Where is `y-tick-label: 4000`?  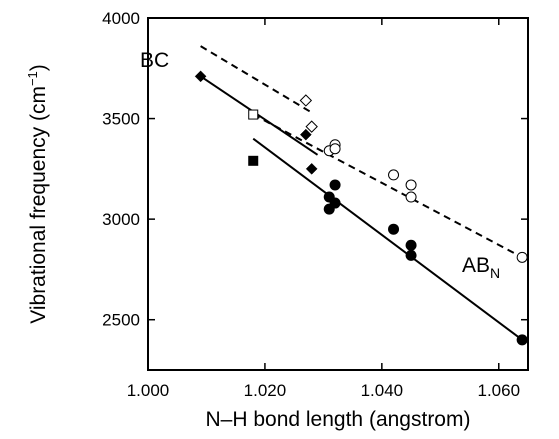 y-tick-label: 4000 is located at coordinates (121, 18).